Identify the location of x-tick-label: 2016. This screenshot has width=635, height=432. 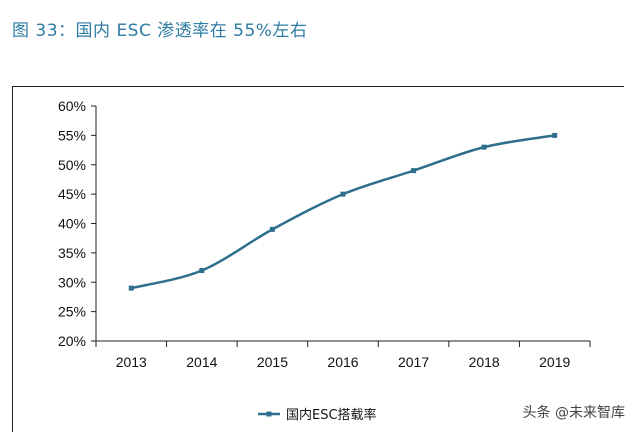
(342, 362).